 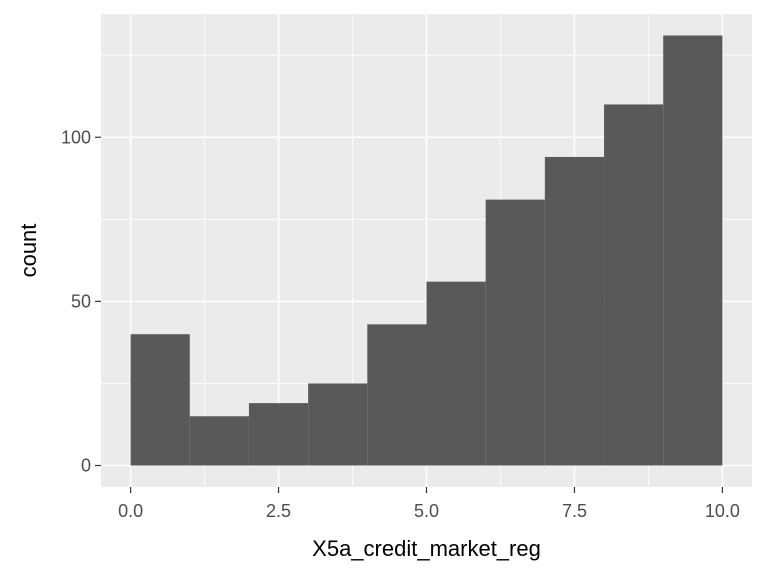 What do you see at coordinates (28, 251) in the screenshot?
I see `y-axis-title: count` at bounding box center [28, 251].